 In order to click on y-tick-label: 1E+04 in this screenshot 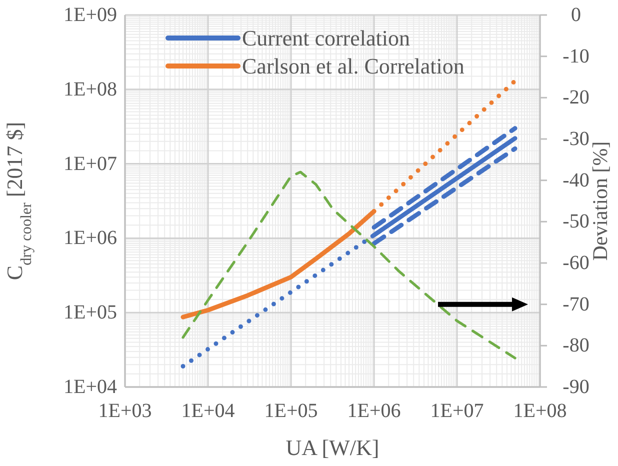, I will do `click(90, 387)`.